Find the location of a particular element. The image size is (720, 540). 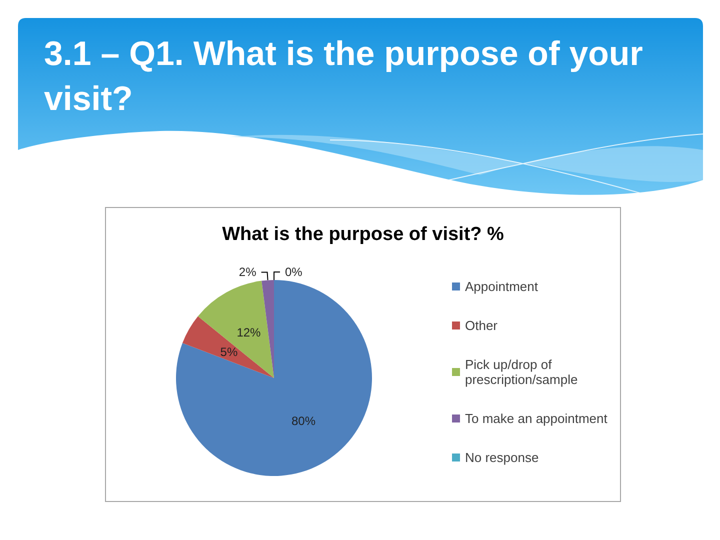

legend-label: To make an appointment is located at coordinates (536, 418).